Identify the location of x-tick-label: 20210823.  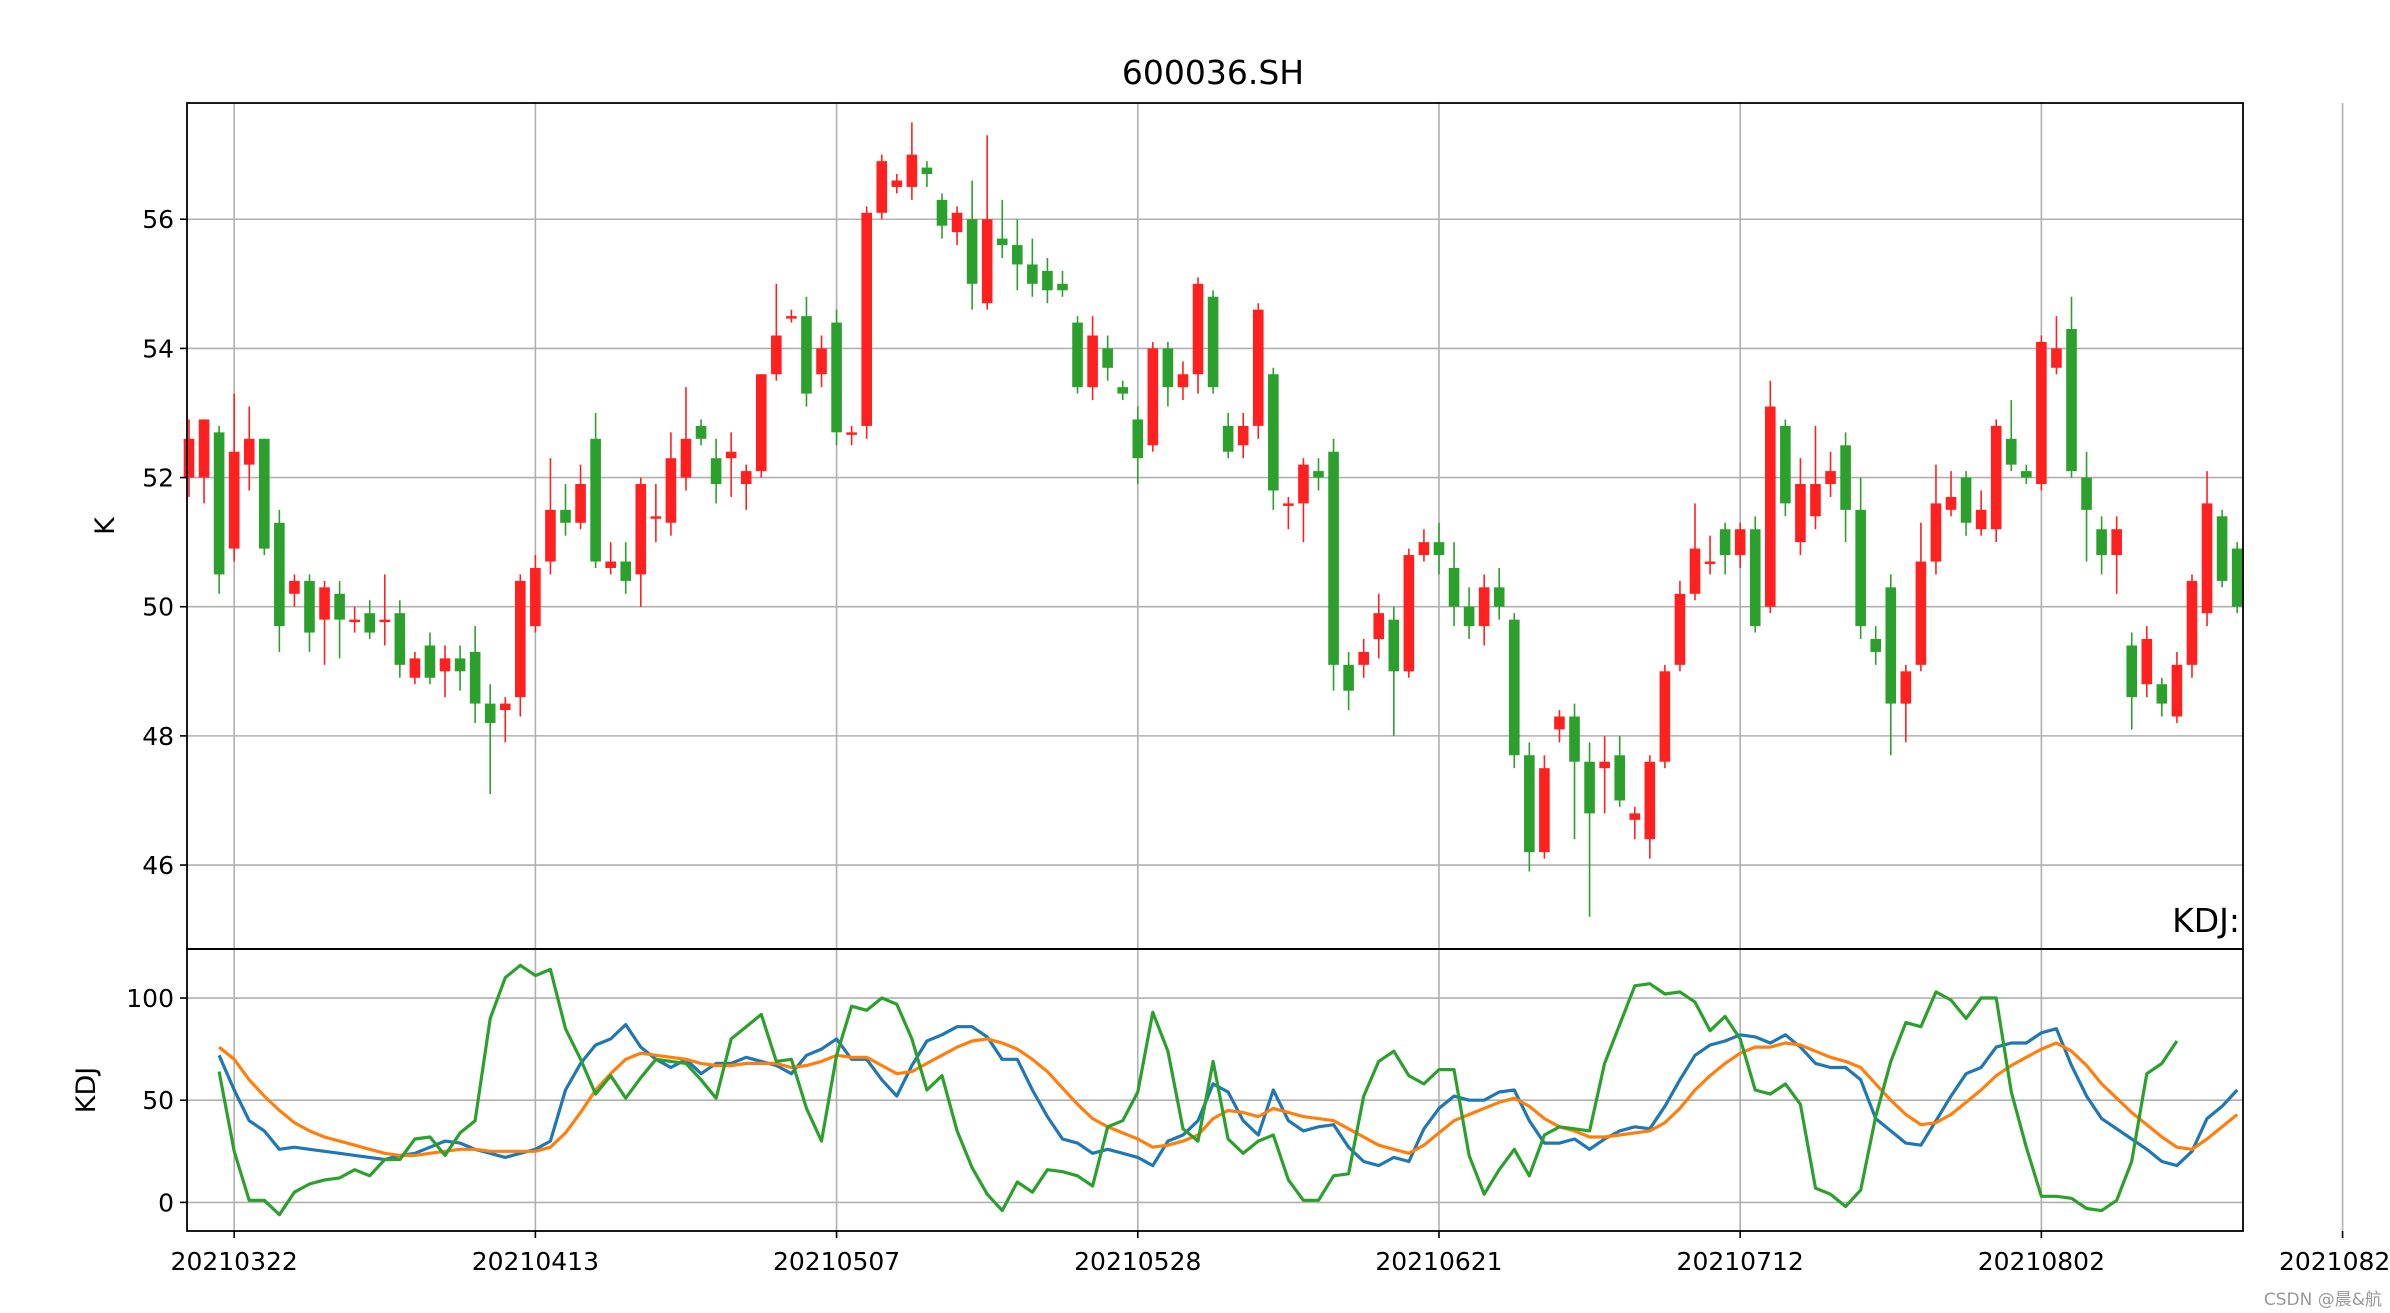
(2334, 1261).